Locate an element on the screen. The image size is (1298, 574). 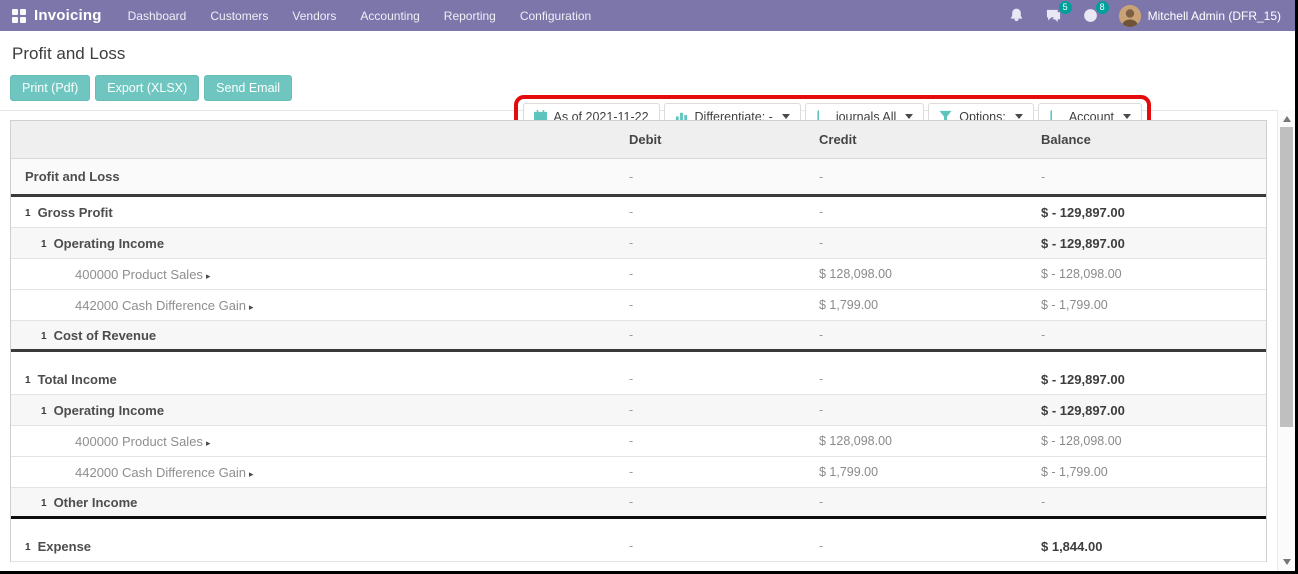
scrollbar-thumb is located at coordinates (1286, 277).